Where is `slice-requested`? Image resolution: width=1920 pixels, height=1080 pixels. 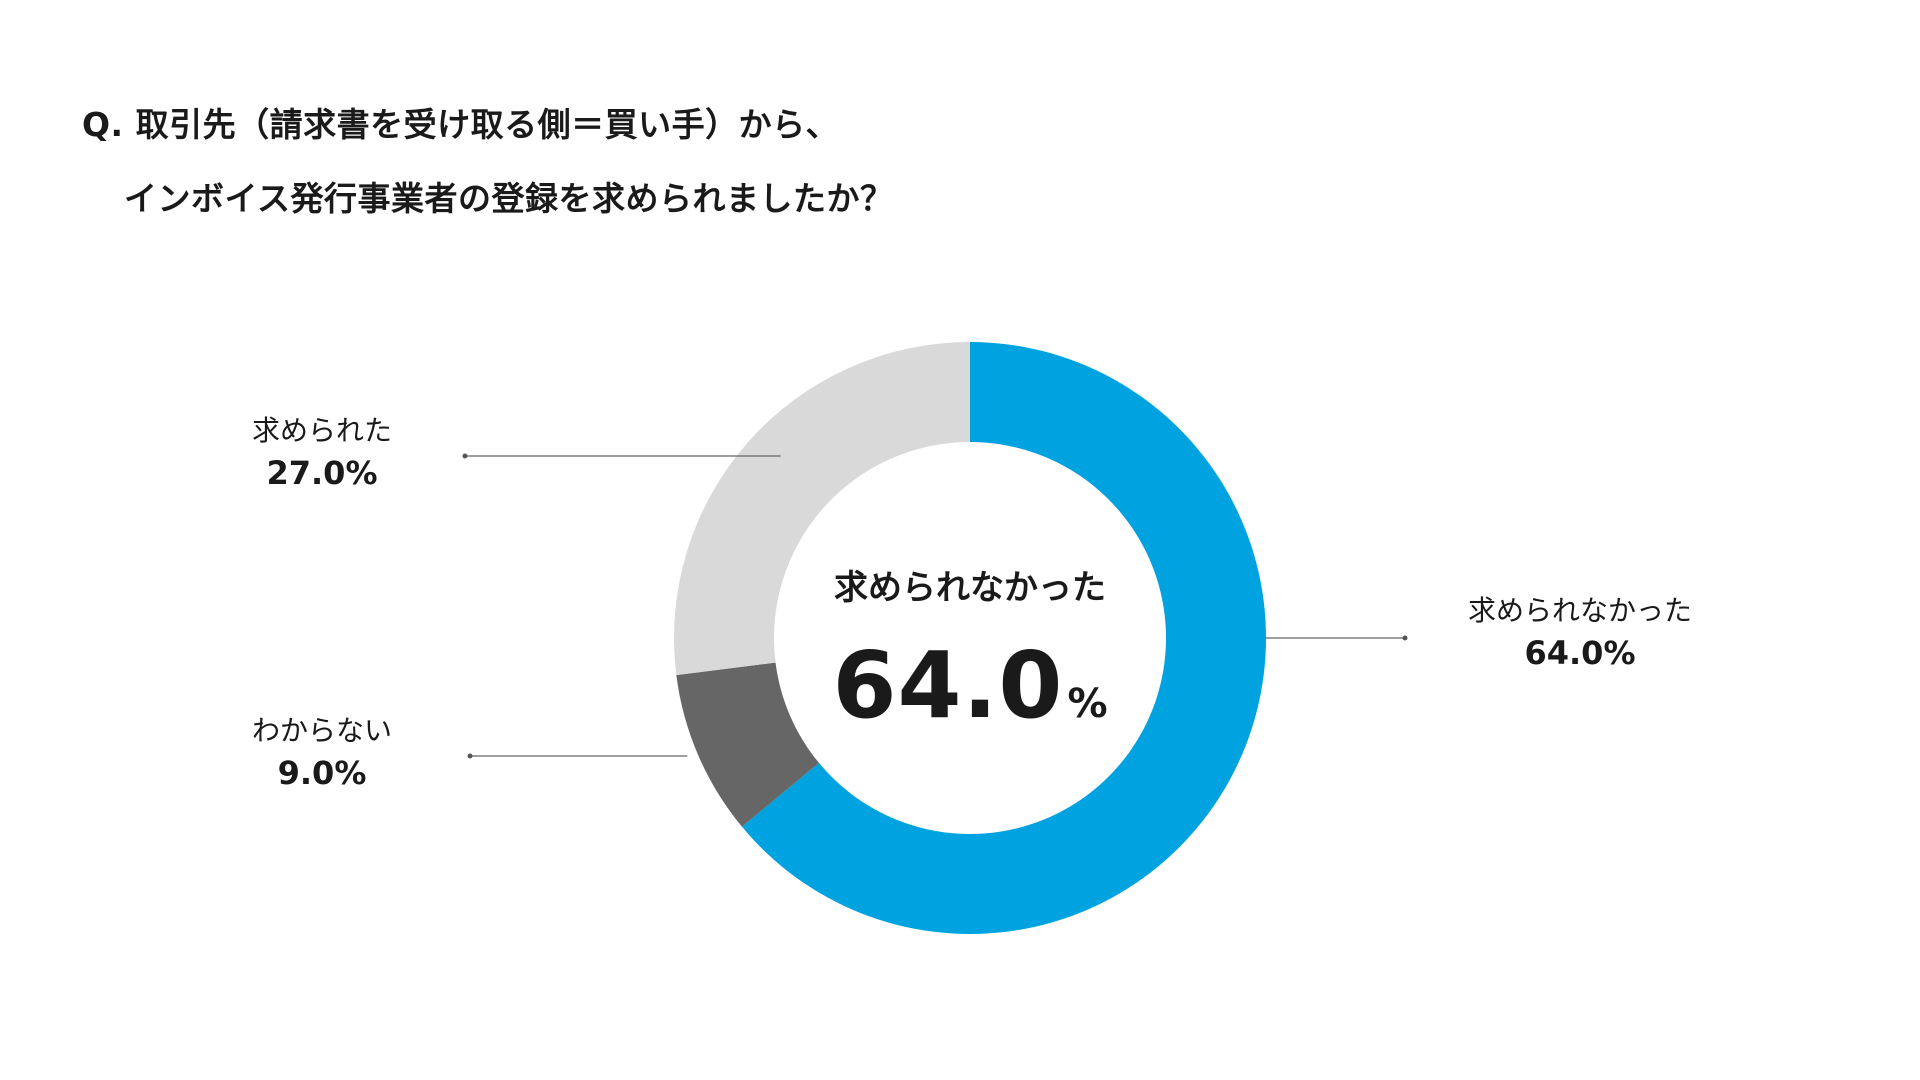
slice-requested is located at coordinates (821, 509).